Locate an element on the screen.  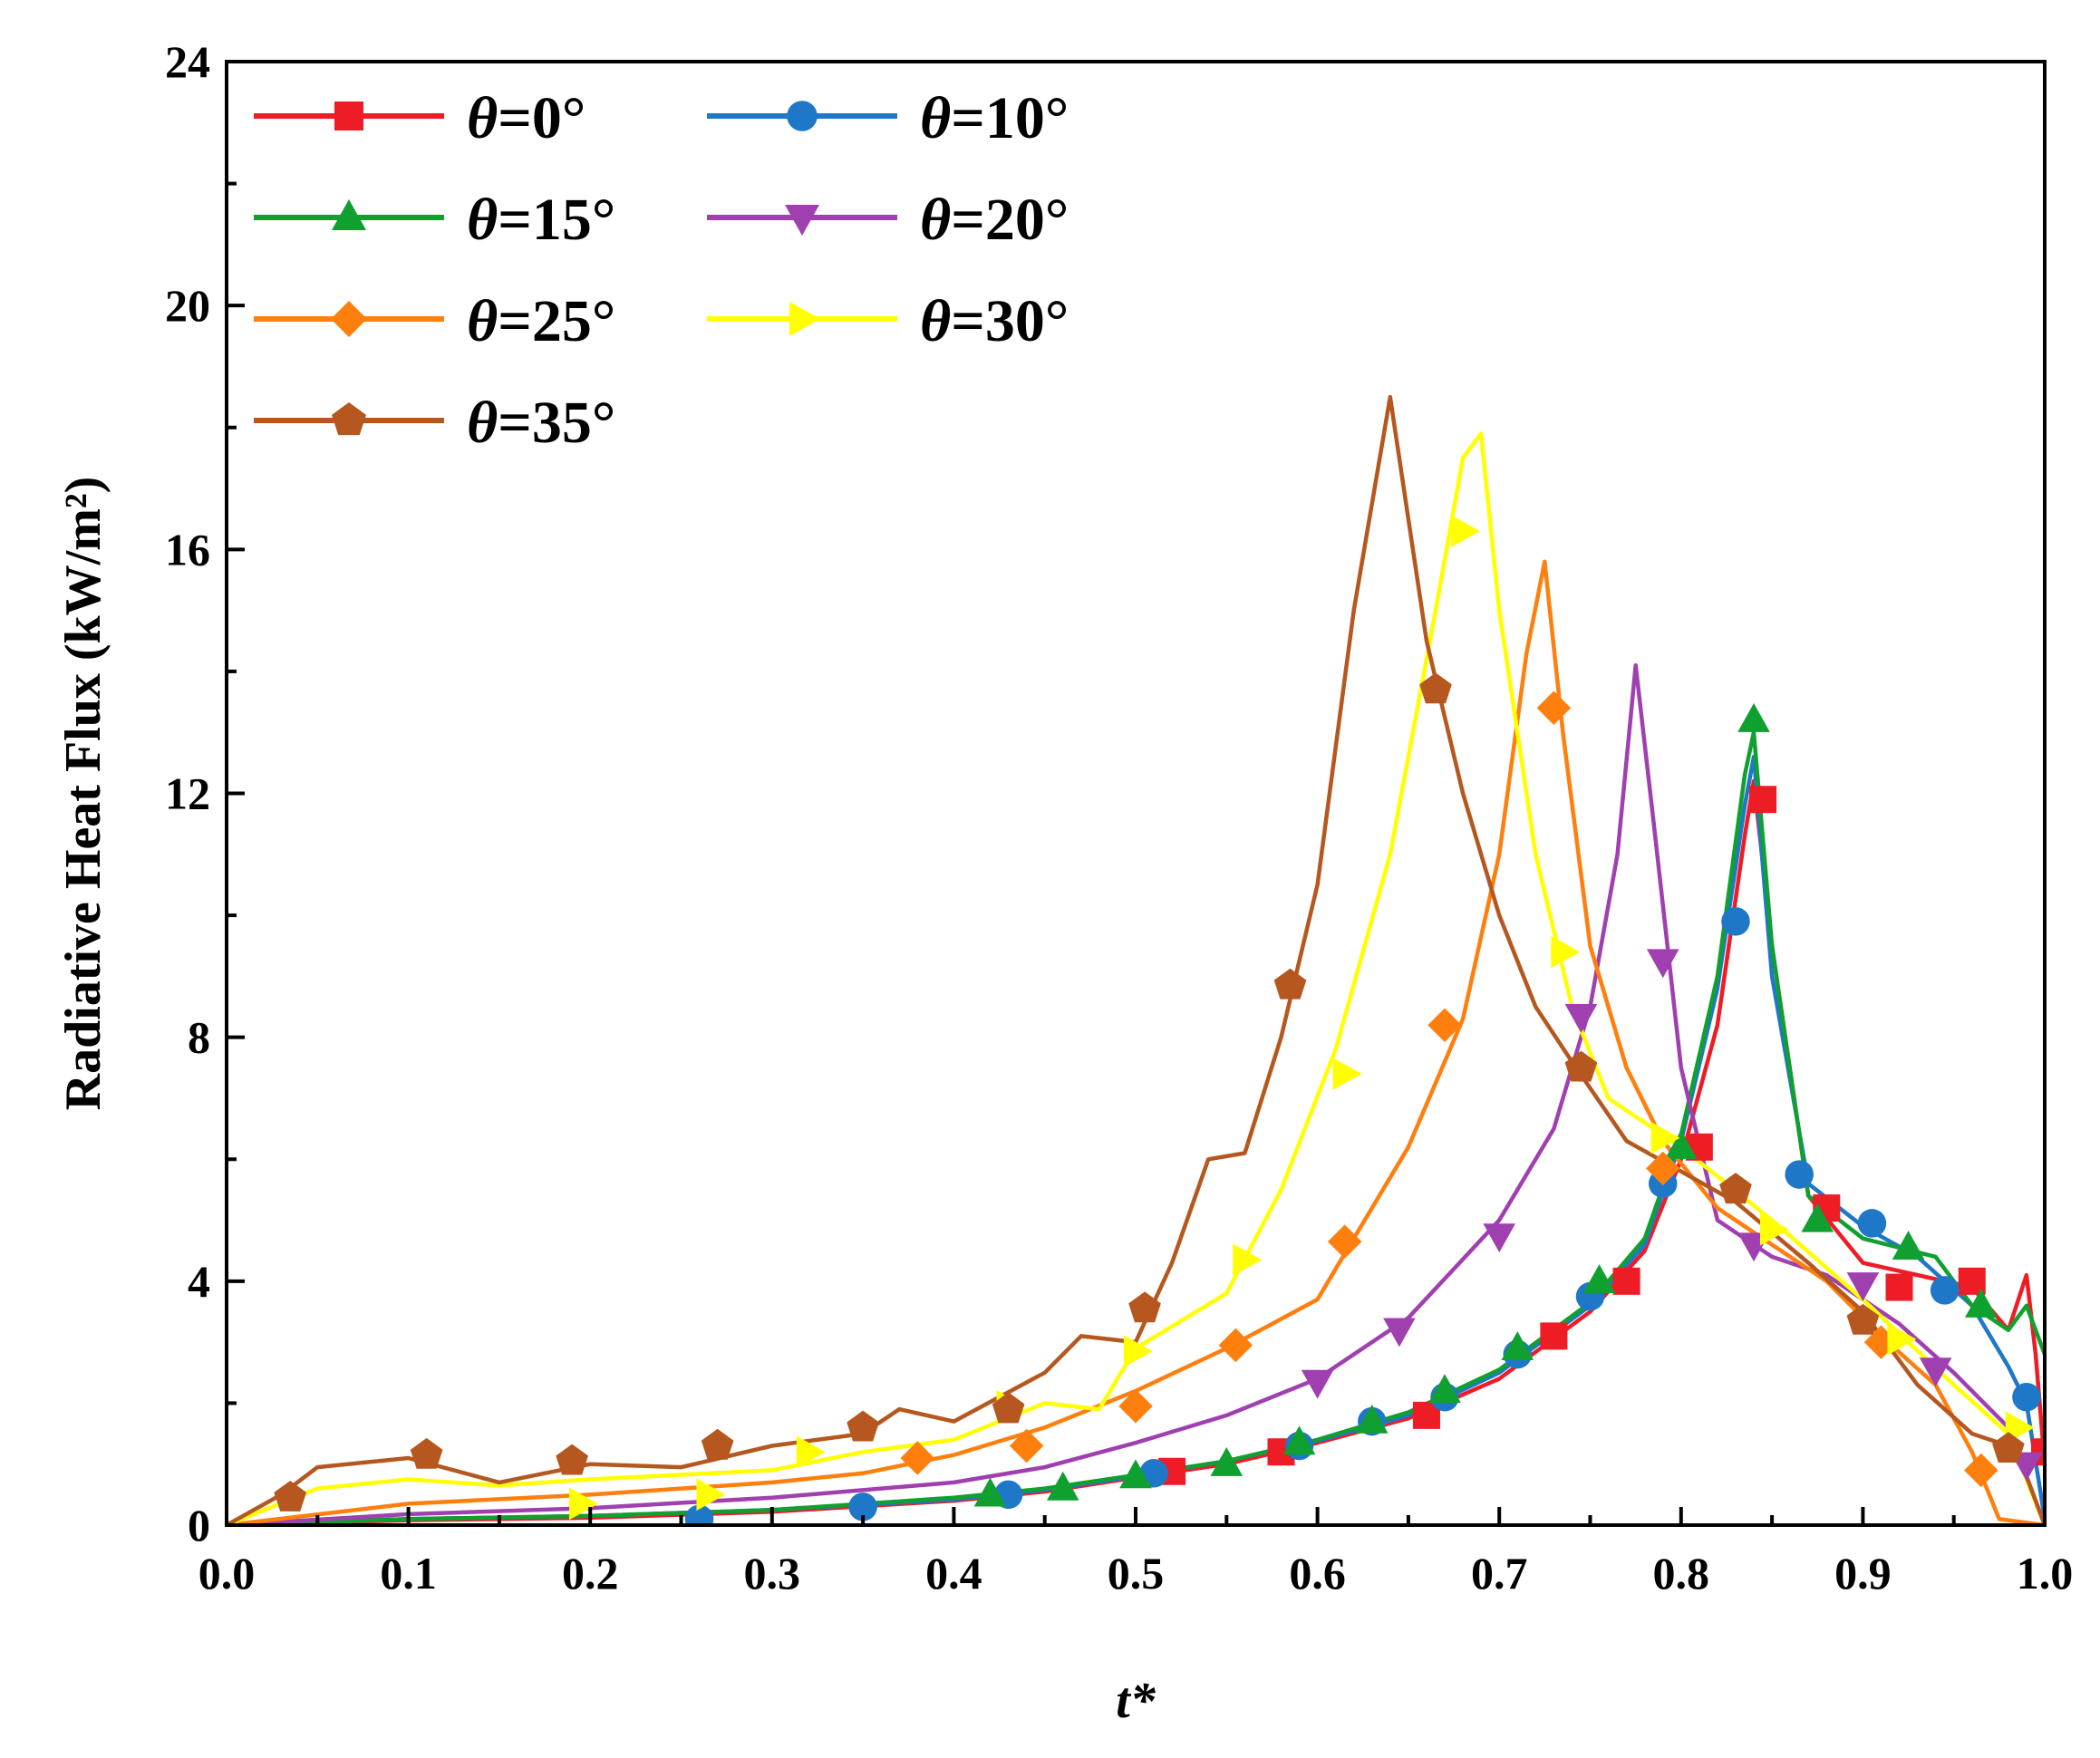
y-tick-label: 24 is located at coordinates (187, 61).